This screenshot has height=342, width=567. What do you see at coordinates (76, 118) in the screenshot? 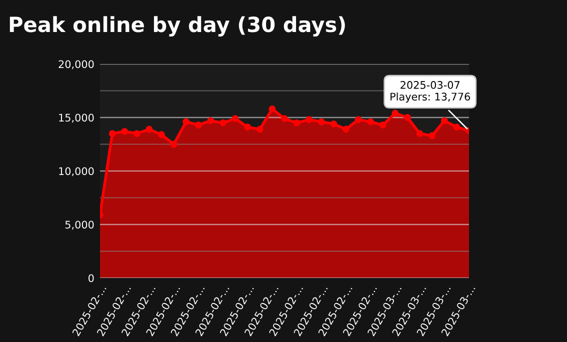
I see `y-tick-label: 15,000` at bounding box center [76, 118].